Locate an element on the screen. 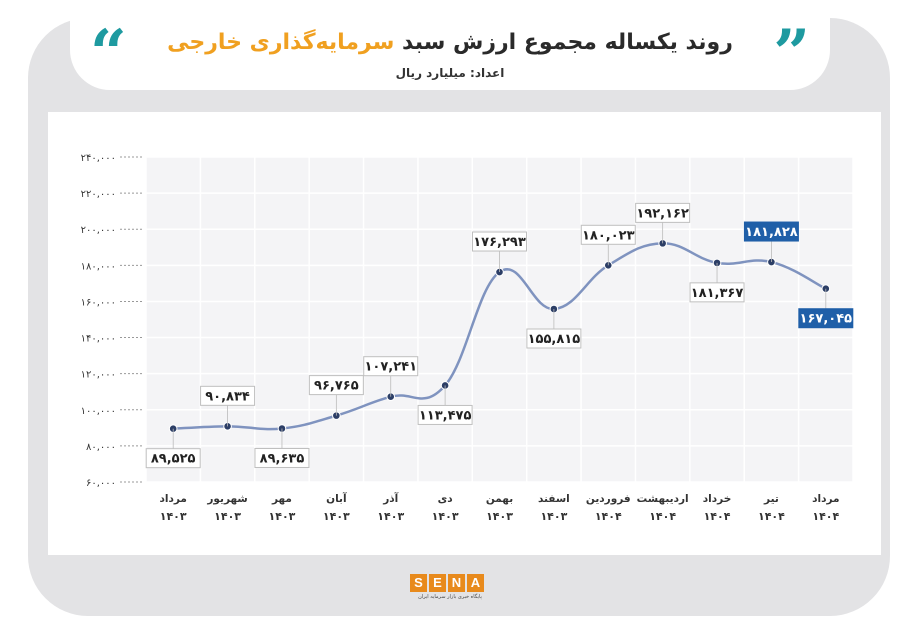  title-accent: سرمایه‌گذاری خارجی is located at coordinates (281, 42).